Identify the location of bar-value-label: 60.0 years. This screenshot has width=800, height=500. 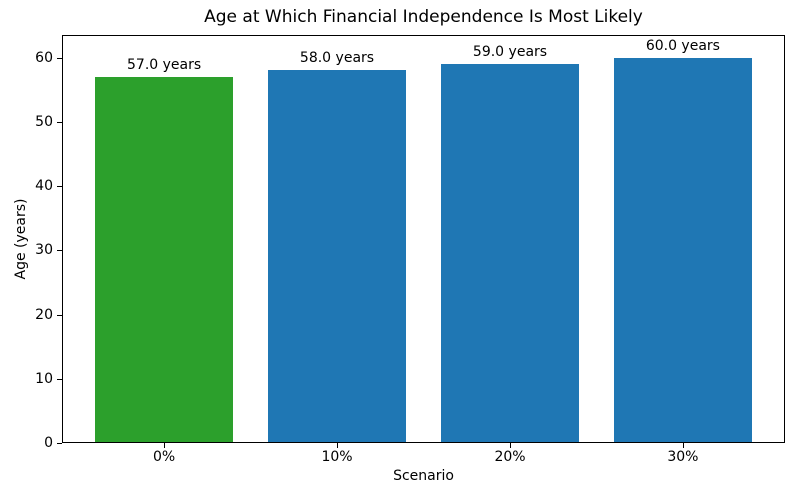
(682, 45).